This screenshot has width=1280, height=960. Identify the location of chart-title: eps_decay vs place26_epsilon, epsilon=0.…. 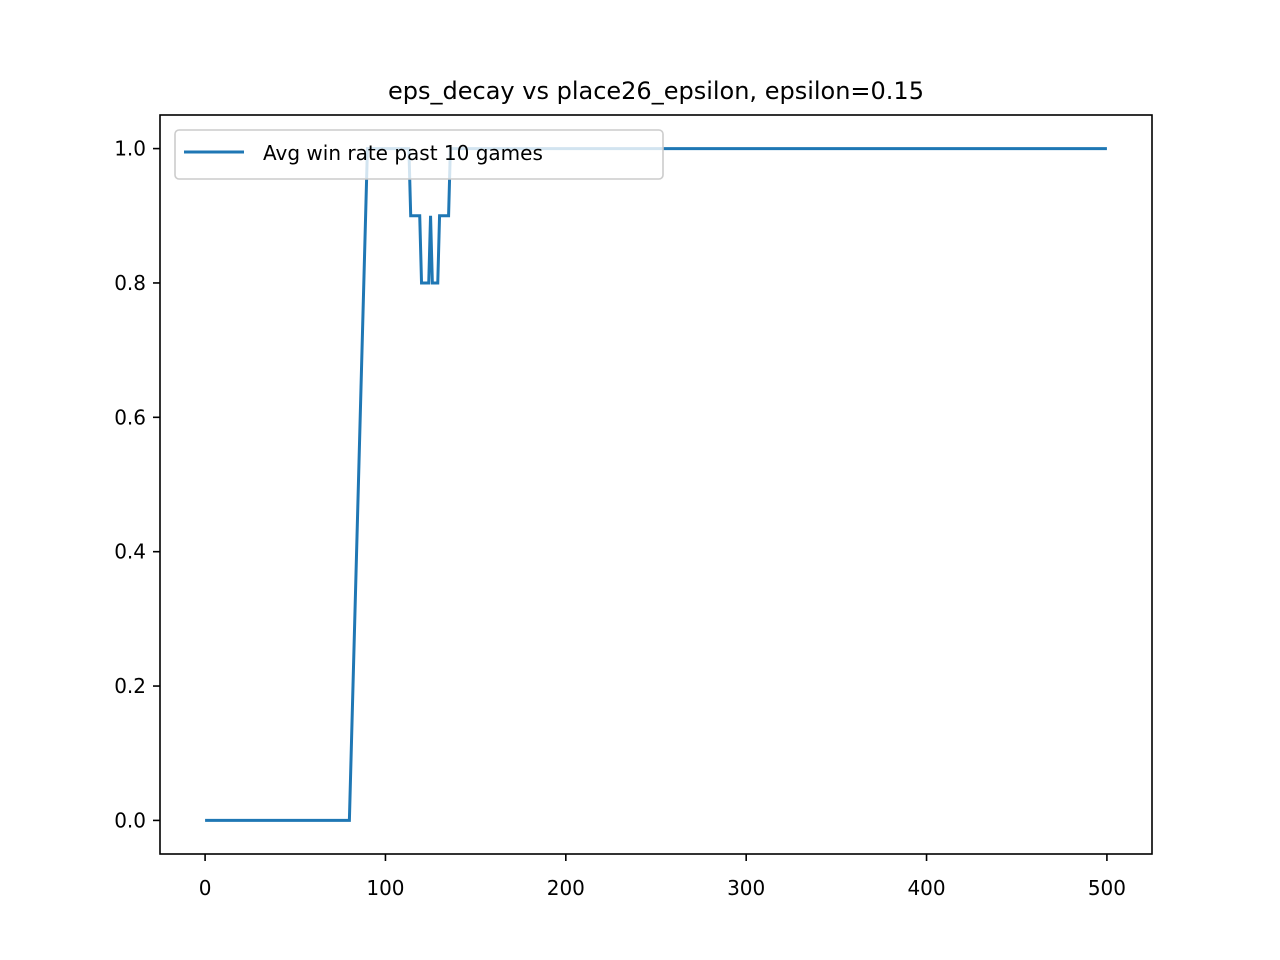
(656, 91).